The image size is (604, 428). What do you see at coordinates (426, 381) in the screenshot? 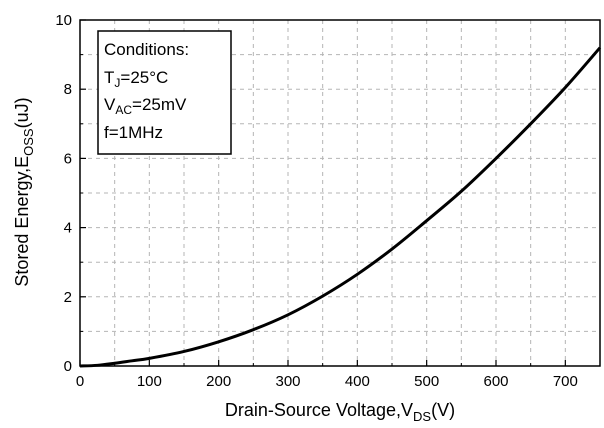
I see `x-tick-label: 500` at bounding box center [426, 381].